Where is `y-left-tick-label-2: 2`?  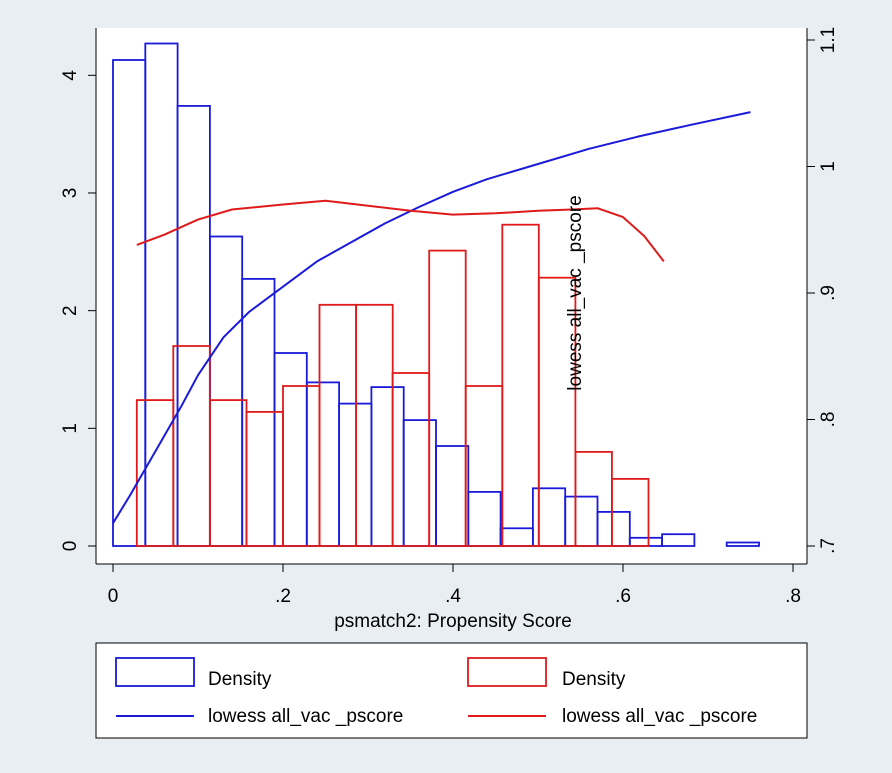 y-left-tick-label-2: 2 is located at coordinates (70, 310).